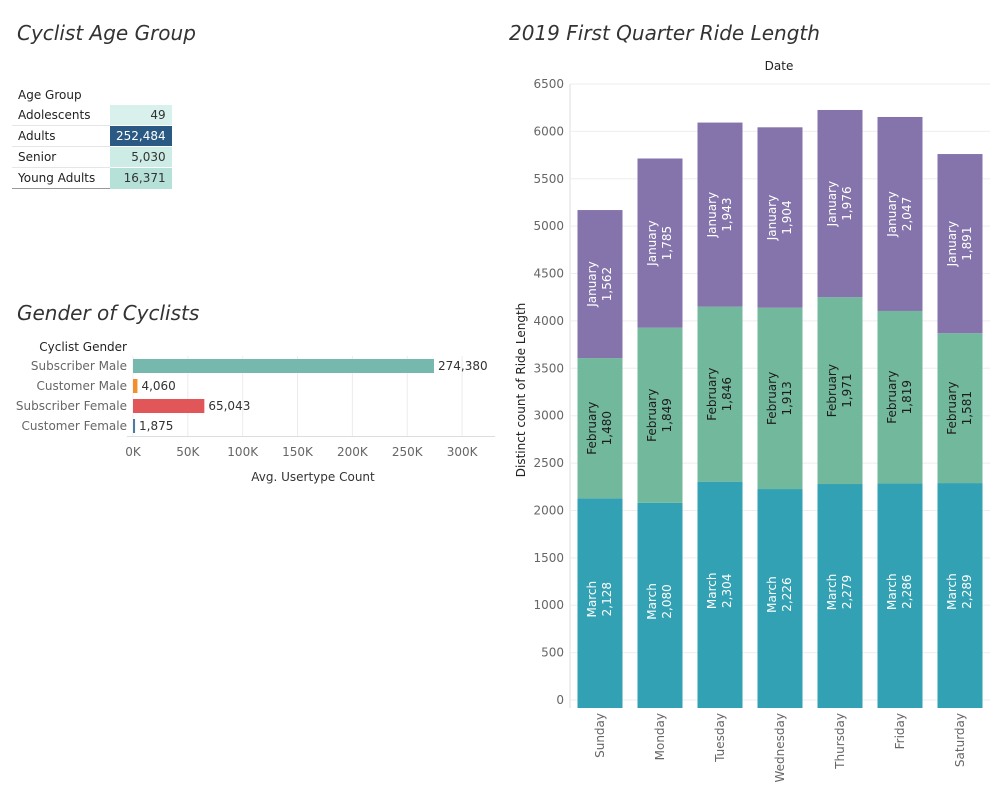  I want to click on x-tick-label: 300K, so click(463, 452).